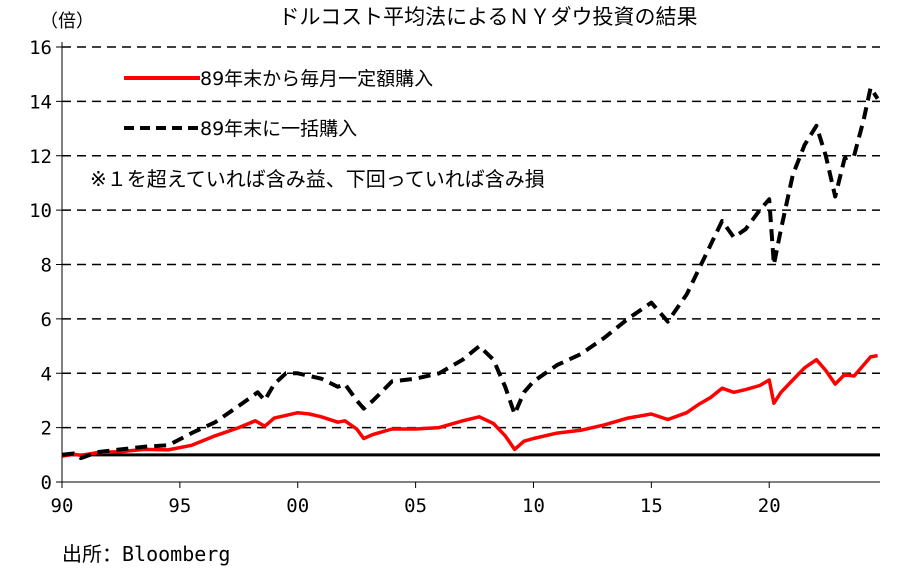 The image size is (899, 581). What do you see at coordinates (317, 179) in the screenshot?
I see `annotation-note: ※１を超えていれば含み益、下回っていれば含み損` at bounding box center [317, 179].